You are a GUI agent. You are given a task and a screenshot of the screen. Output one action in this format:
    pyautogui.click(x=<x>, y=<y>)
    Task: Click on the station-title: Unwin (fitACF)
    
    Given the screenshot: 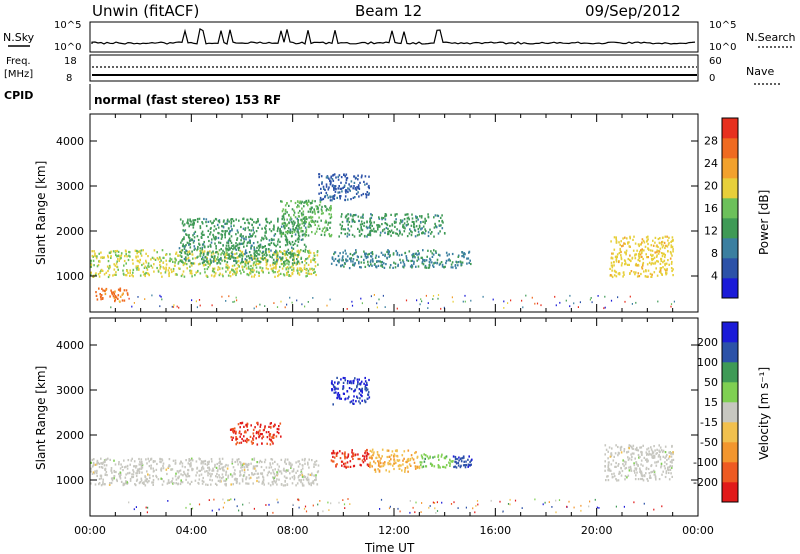 What is the action you would take?
    pyautogui.click(x=145, y=11)
    